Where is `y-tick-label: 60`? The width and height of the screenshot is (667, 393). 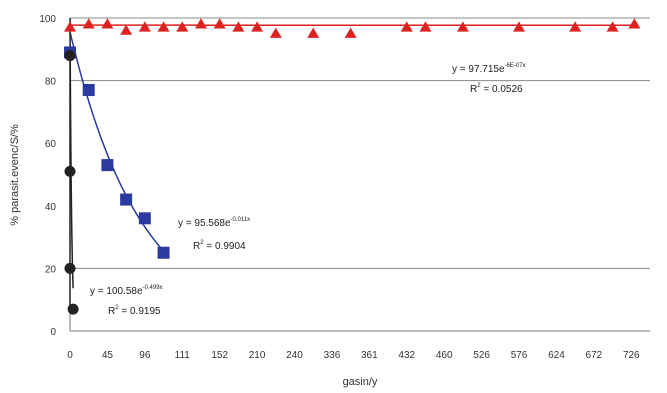 y-tick-label: 60 is located at coordinates (51, 144).